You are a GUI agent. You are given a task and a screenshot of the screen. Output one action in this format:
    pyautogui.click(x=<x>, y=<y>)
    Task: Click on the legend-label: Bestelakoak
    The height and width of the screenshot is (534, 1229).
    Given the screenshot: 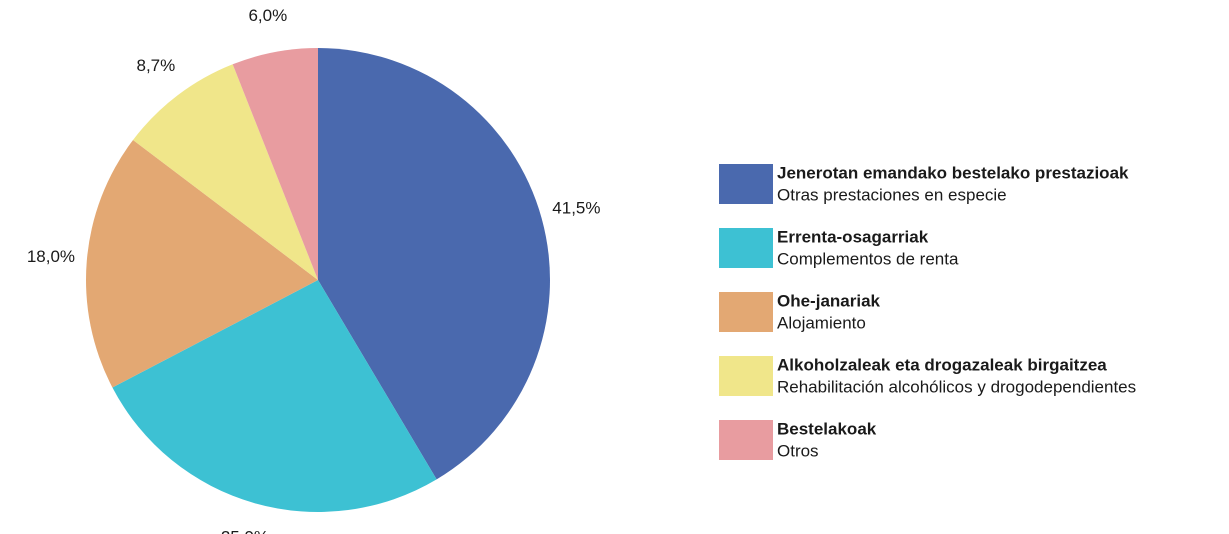 What is the action you would take?
    pyautogui.click(x=827, y=428)
    